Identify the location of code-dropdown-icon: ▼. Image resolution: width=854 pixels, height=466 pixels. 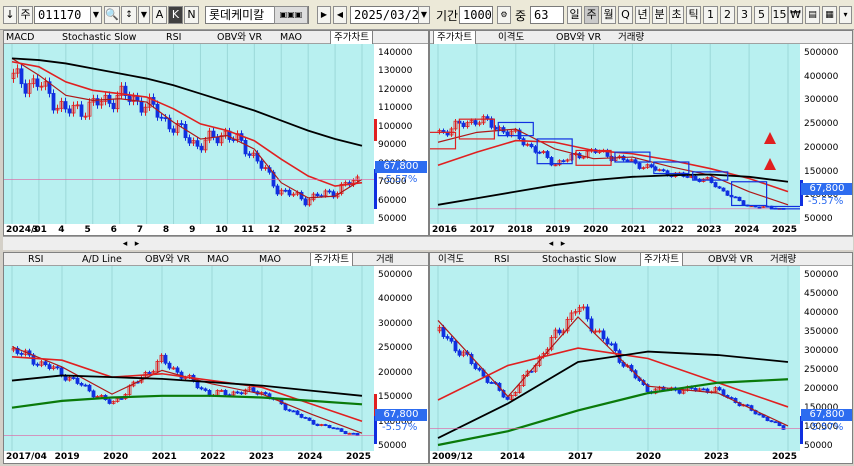
(96, 15).